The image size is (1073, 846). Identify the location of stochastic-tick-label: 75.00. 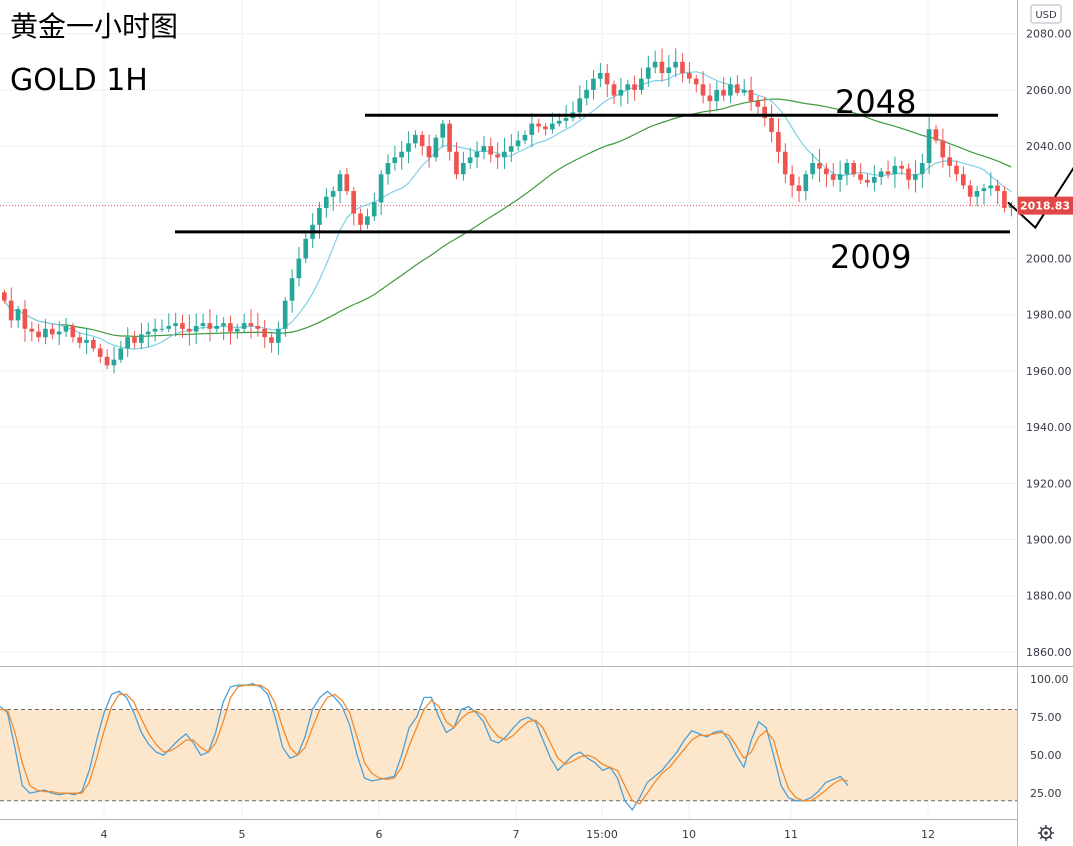
(1046, 717).